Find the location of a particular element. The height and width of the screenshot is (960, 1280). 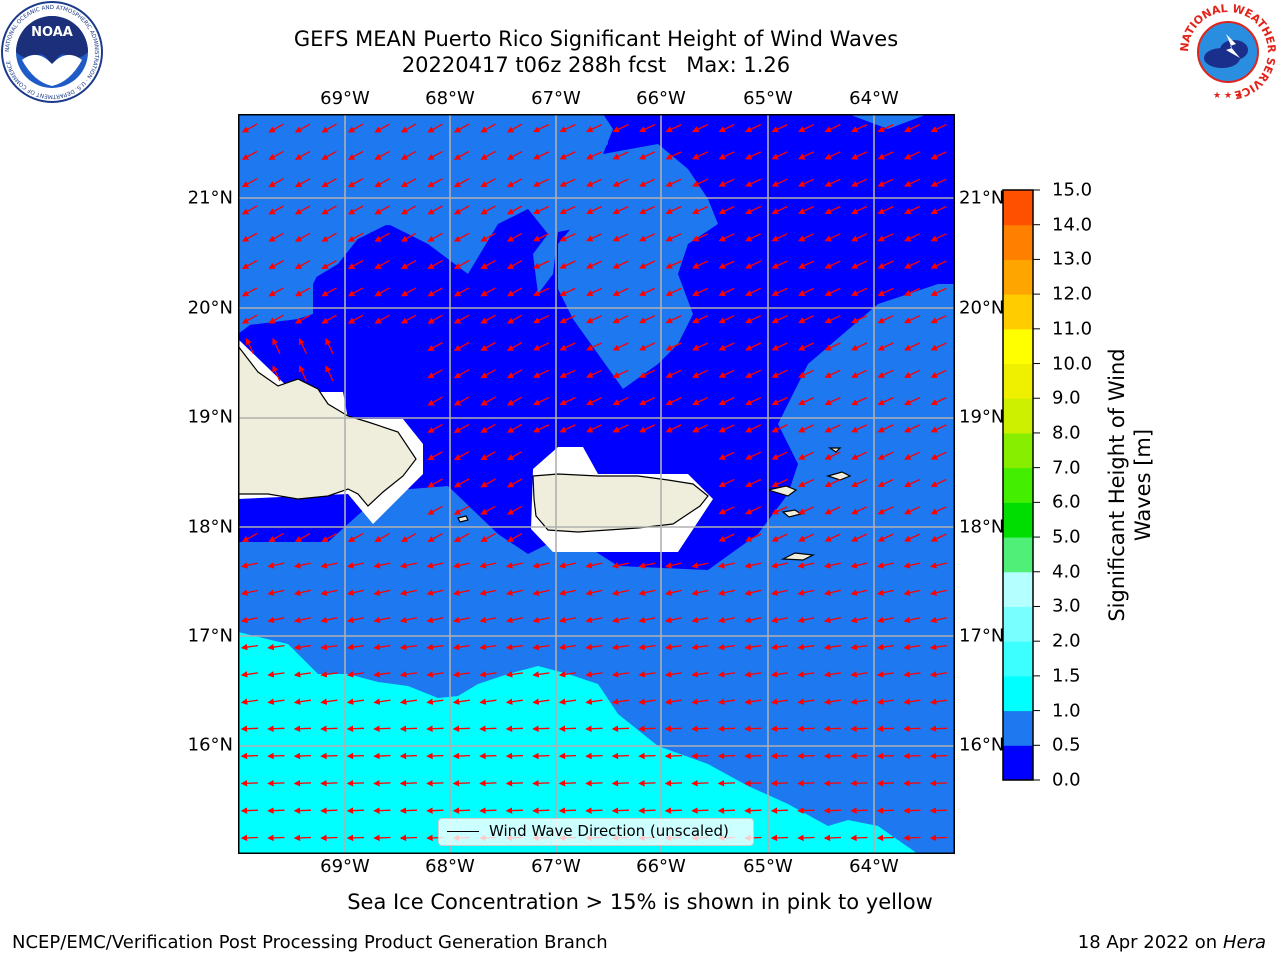

colorbar-tick-label: 10.0 is located at coordinates (1072, 364).